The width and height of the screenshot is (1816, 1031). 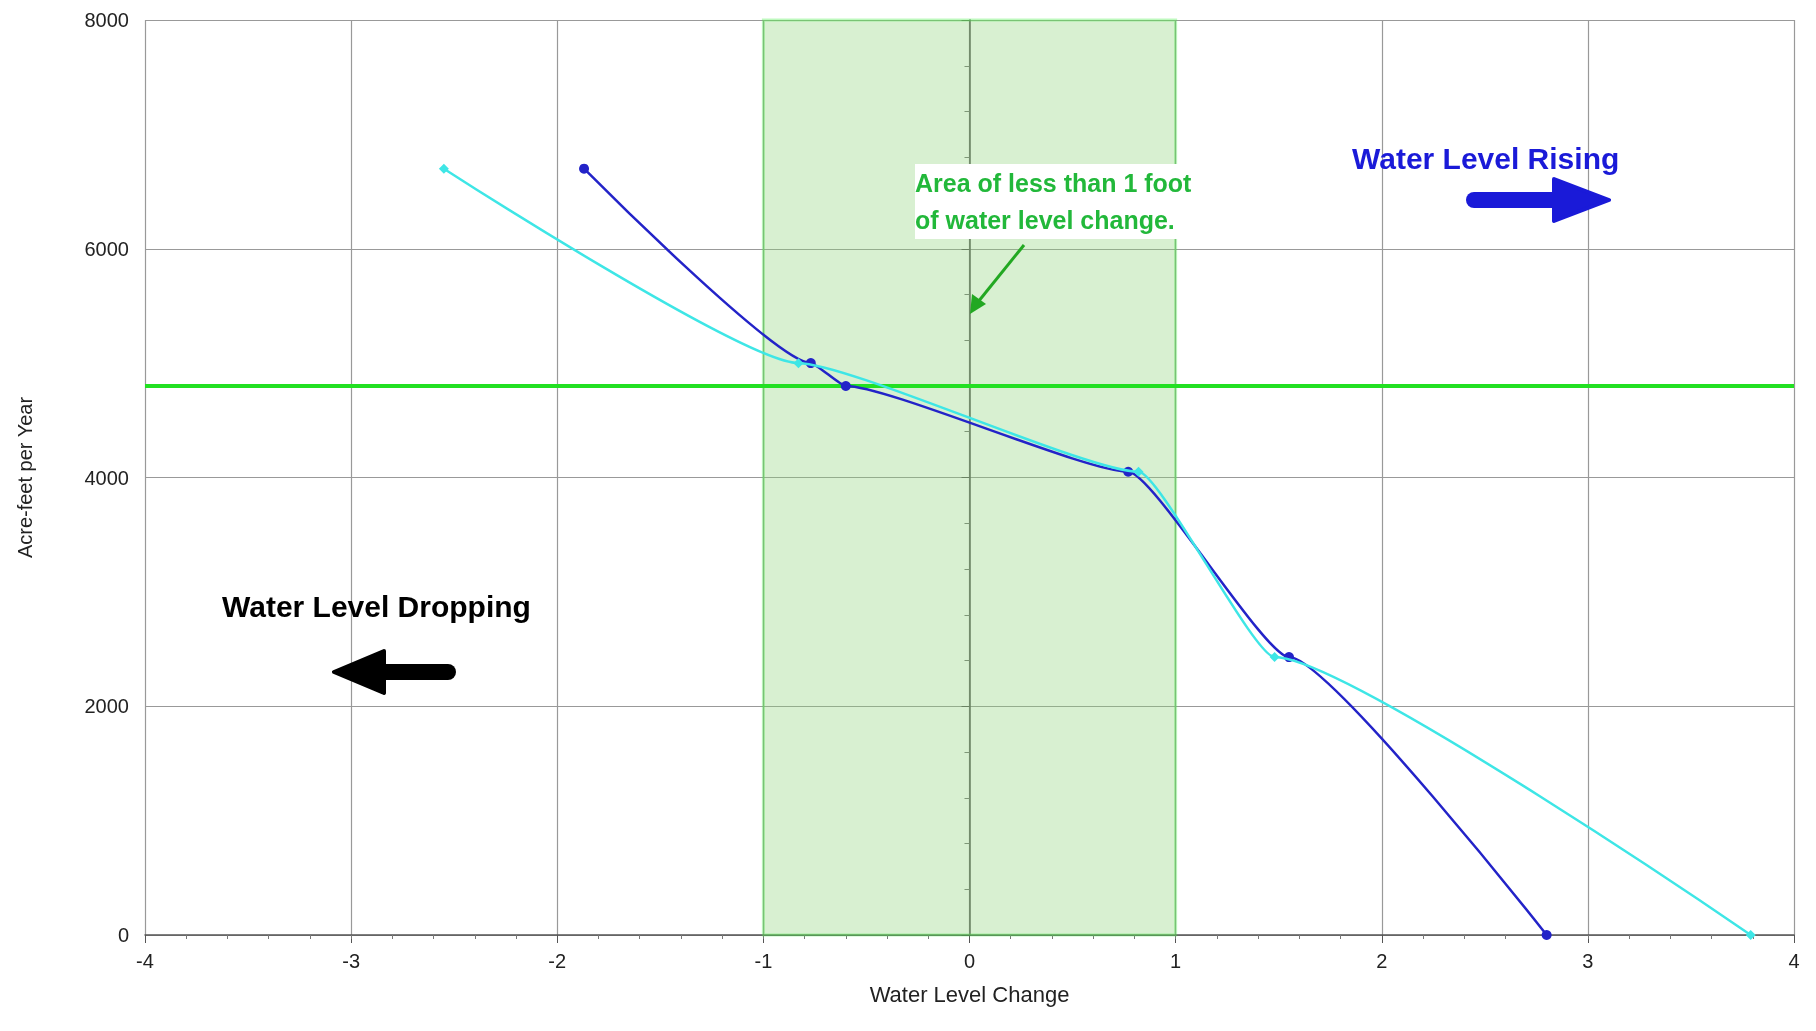 I want to click on x-axis-title: Water Level Change, so click(x=969, y=994).